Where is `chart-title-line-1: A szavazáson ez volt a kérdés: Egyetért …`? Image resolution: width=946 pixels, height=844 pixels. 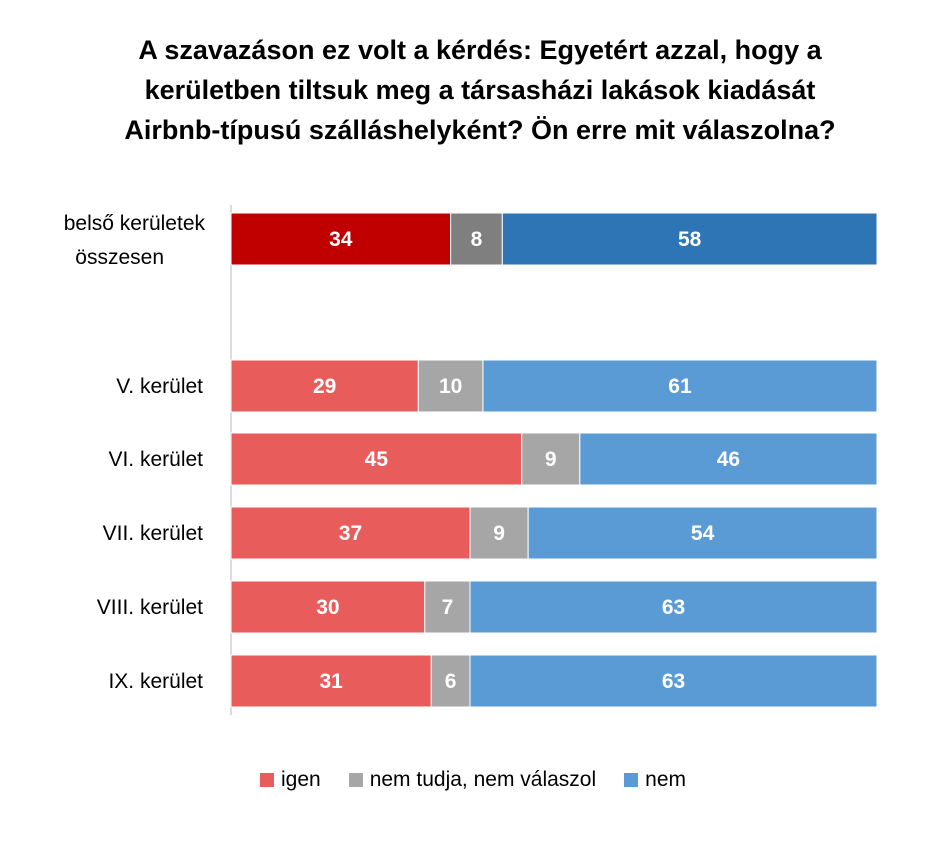 chart-title-line-1: A szavazáson ez volt a kérdés: Egyetért … is located at coordinates (480, 50).